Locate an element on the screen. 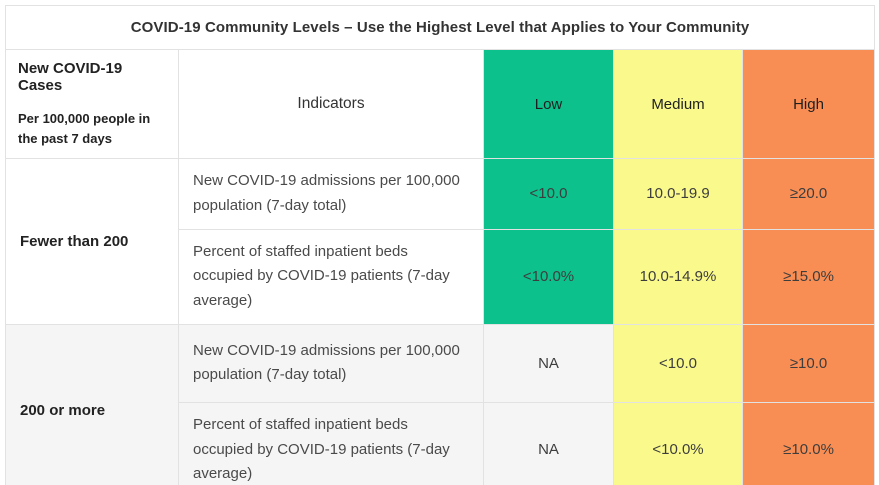 Image resolution: width=879 pixels, height=485 pixels. low-column-header: Low is located at coordinates (548, 104).